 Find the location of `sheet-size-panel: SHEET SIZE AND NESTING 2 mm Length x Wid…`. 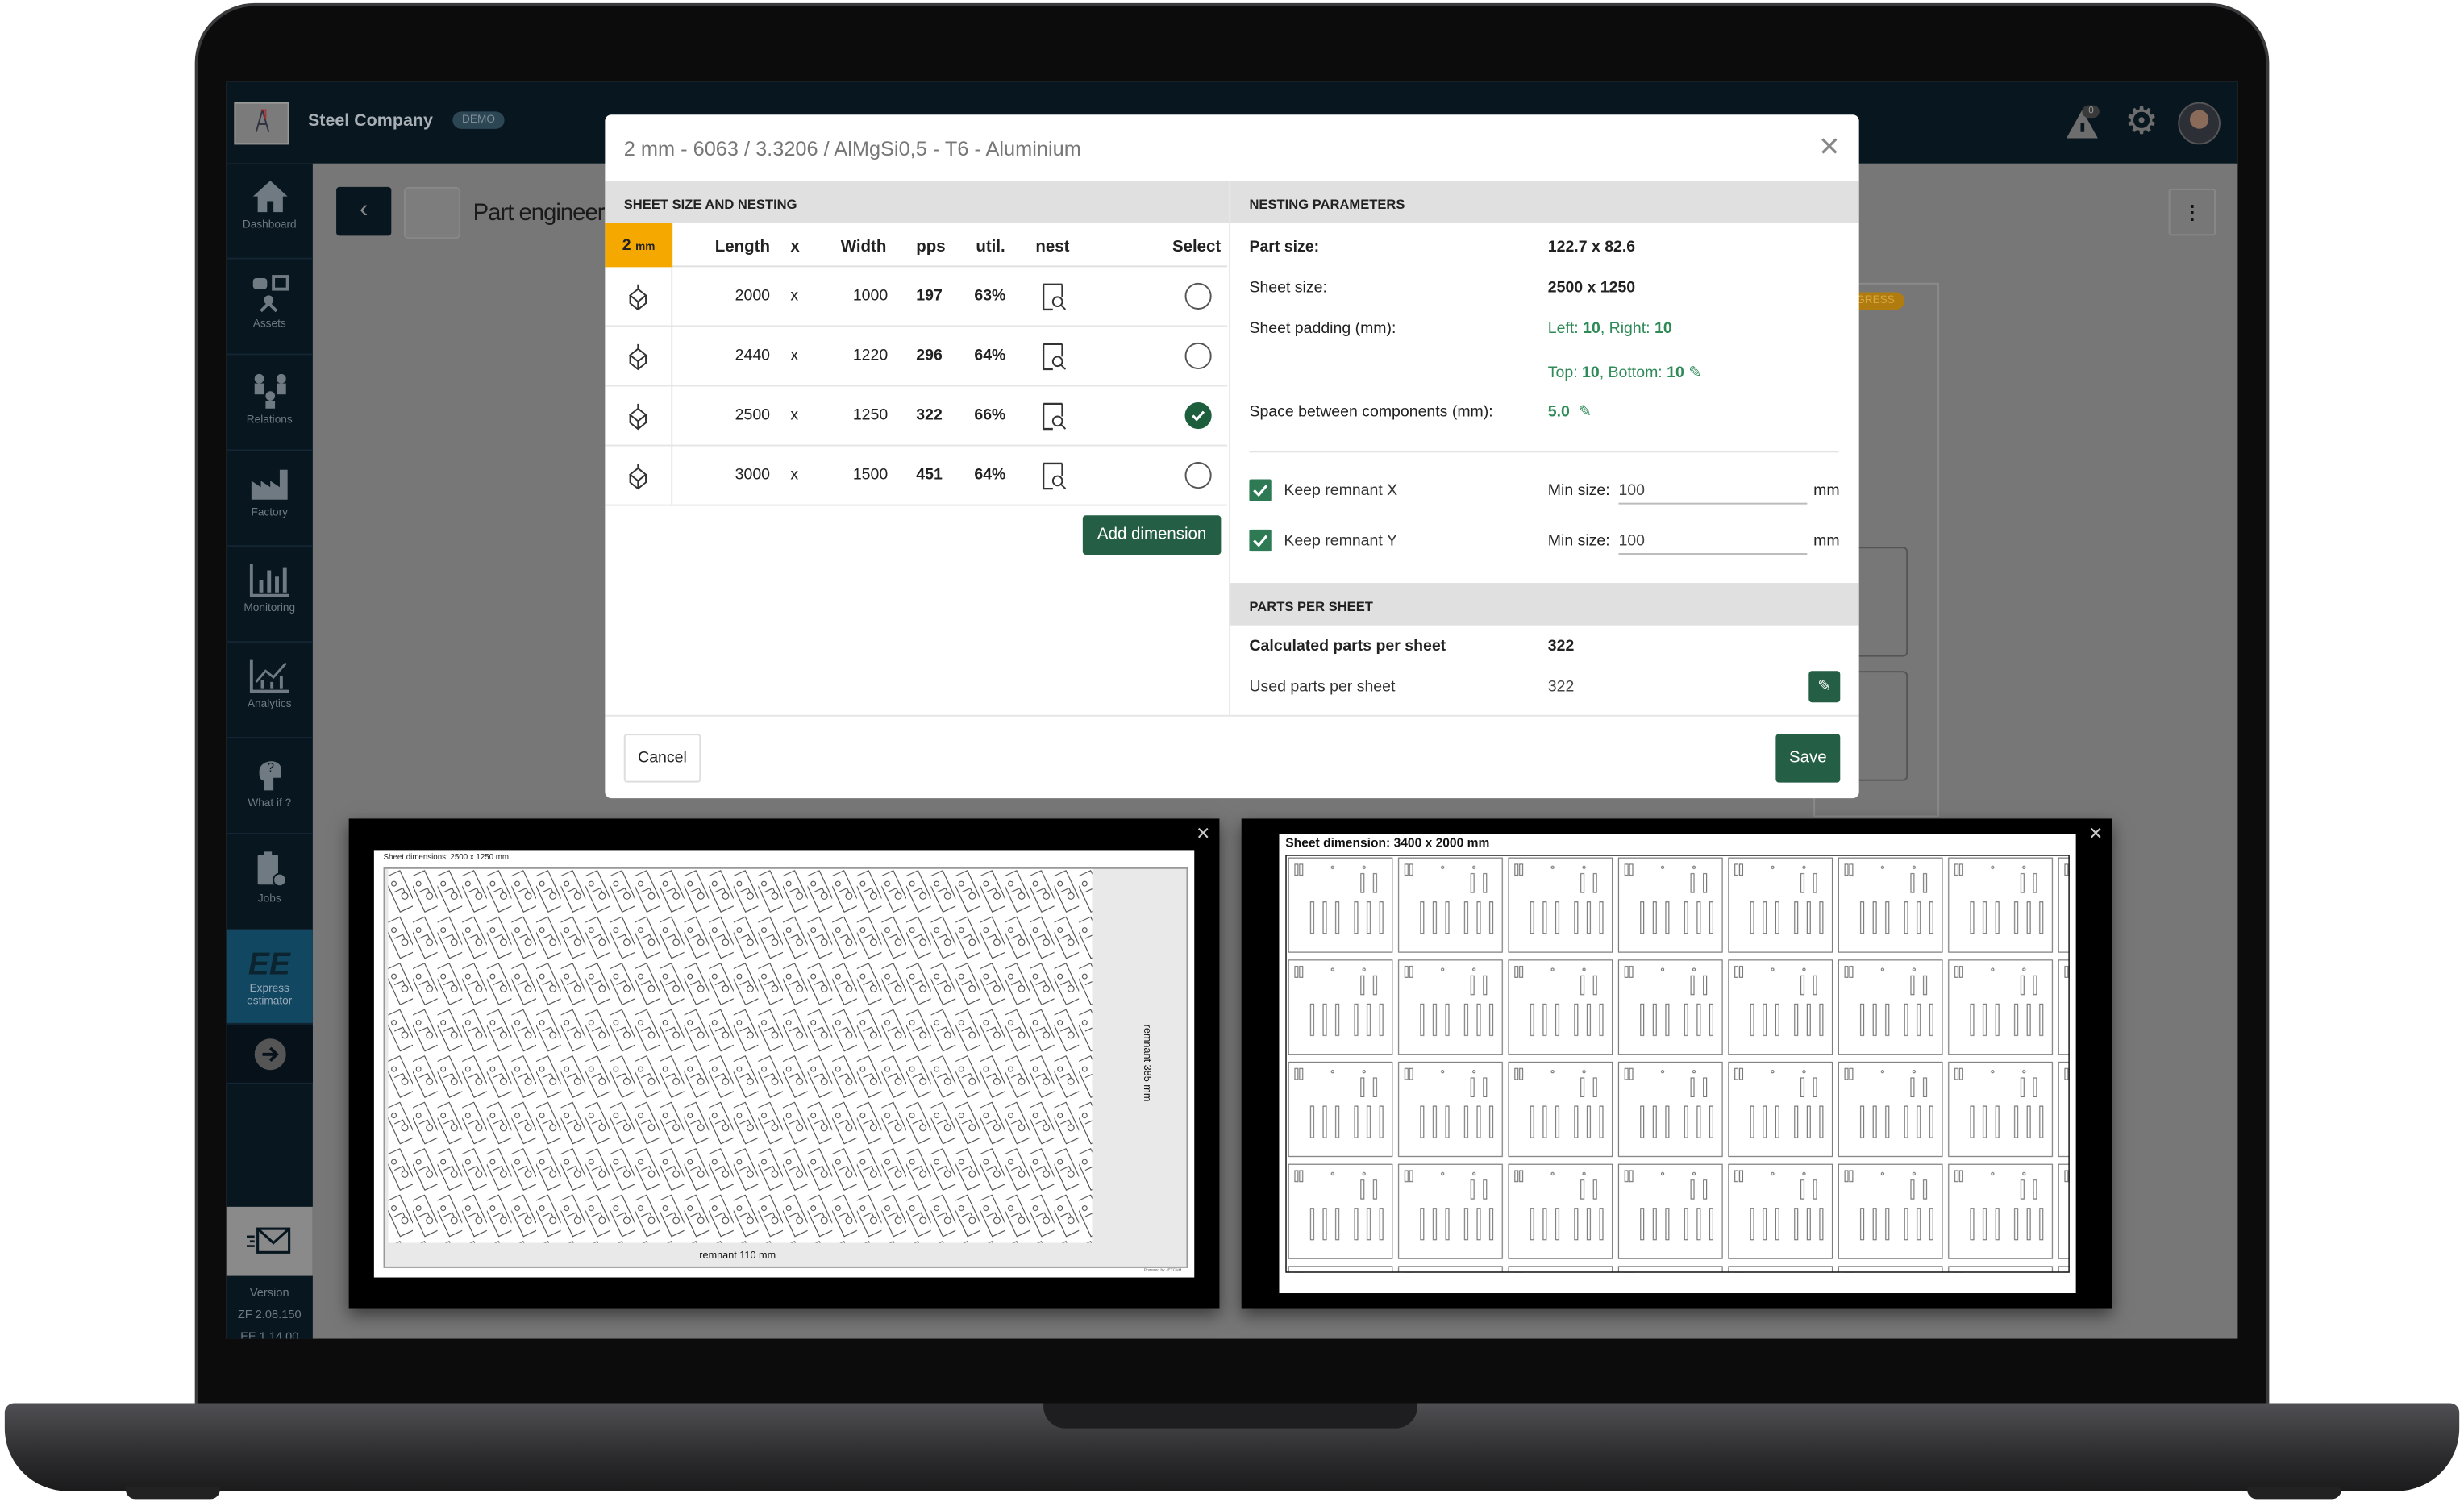

sheet-size-panel: SHEET SIZE AND NESTING 2 mm Length x Wid… is located at coordinates (918, 448).